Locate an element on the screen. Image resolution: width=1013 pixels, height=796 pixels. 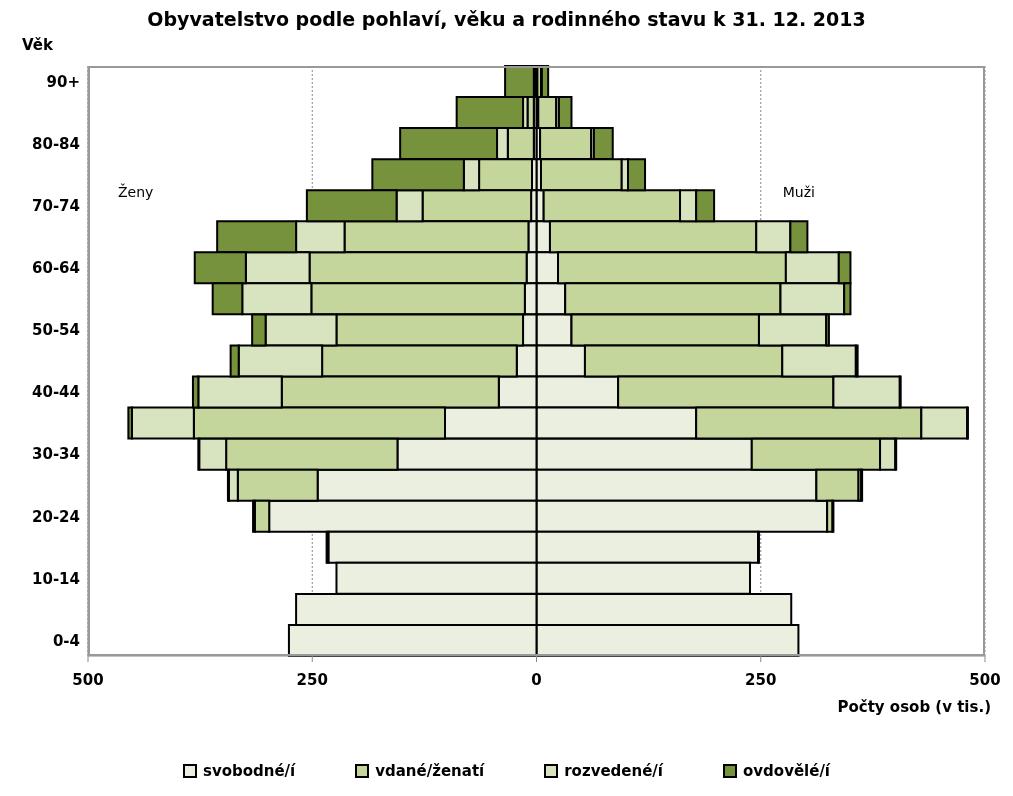
y-tick-label: 50-54 is located at coordinates (56, 330).